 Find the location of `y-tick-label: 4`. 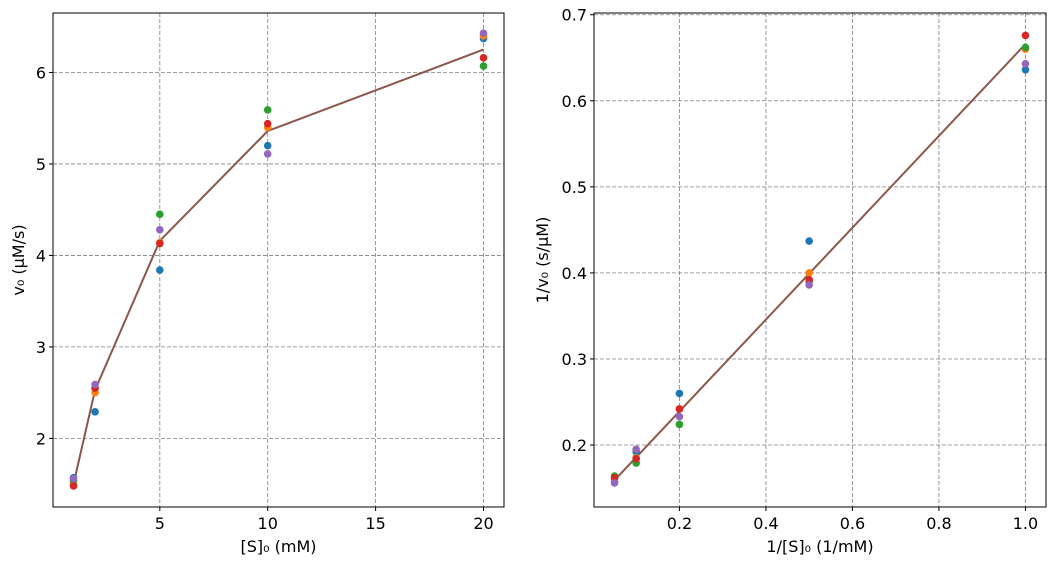

y-tick-label: 4 is located at coordinates (41, 255).